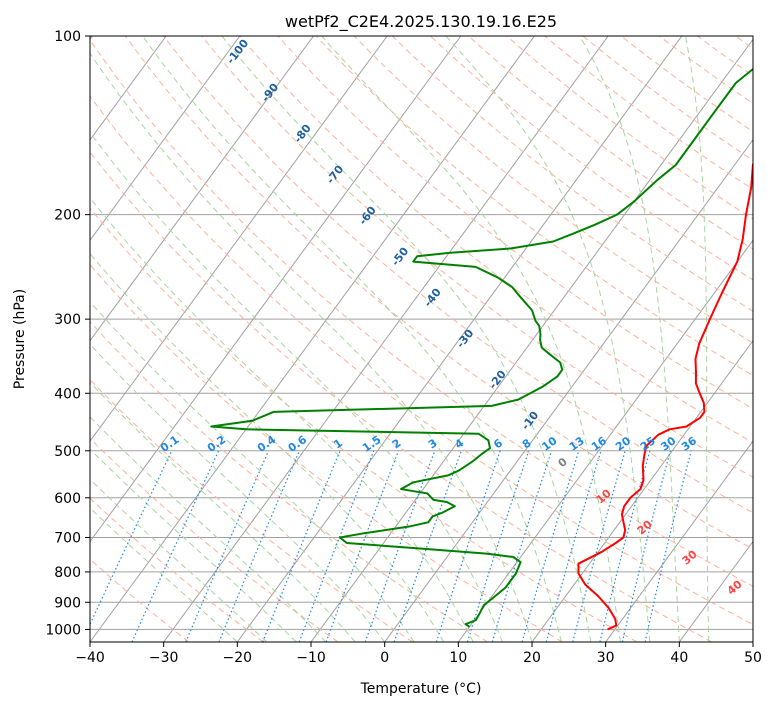 The height and width of the screenshot is (708, 775). I want to click on x-tick-label: 10, so click(458, 658).